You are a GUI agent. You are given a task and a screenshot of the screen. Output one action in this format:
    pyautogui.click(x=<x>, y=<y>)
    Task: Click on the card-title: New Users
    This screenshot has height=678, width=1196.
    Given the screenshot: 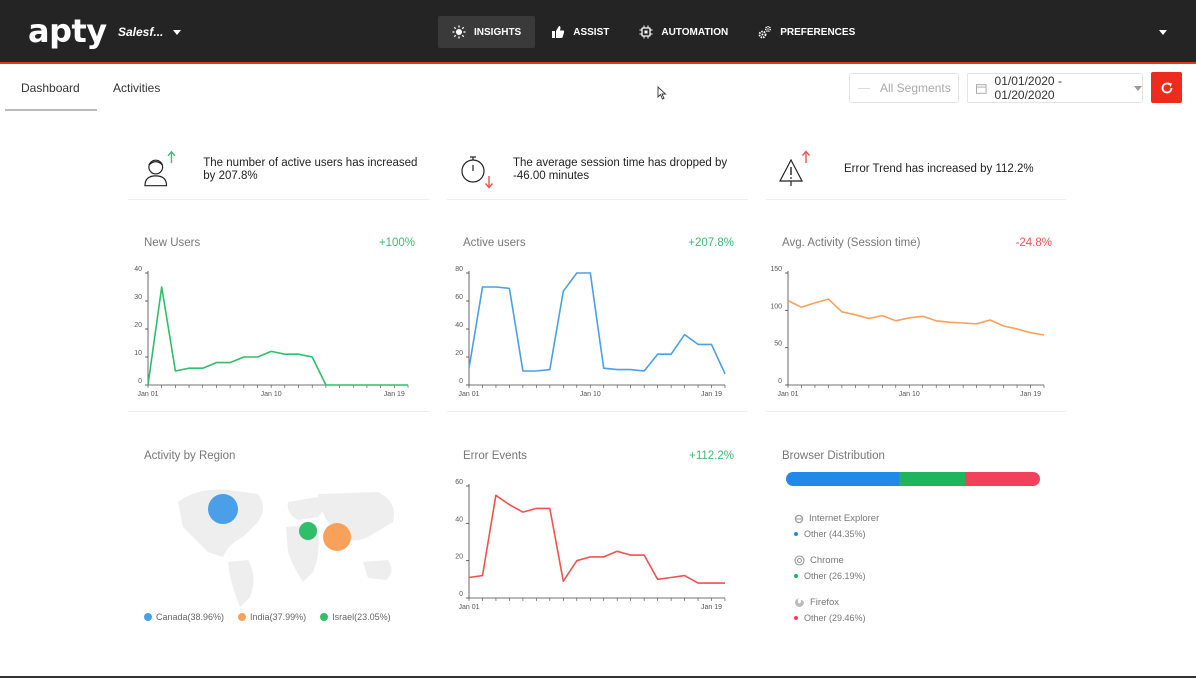 What is the action you would take?
    pyautogui.click(x=172, y=243)
    